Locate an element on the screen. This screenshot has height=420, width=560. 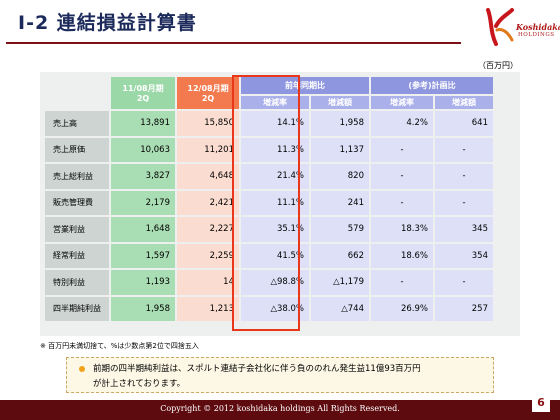
cell-curr: 14 is located at coordinates (208, 282).